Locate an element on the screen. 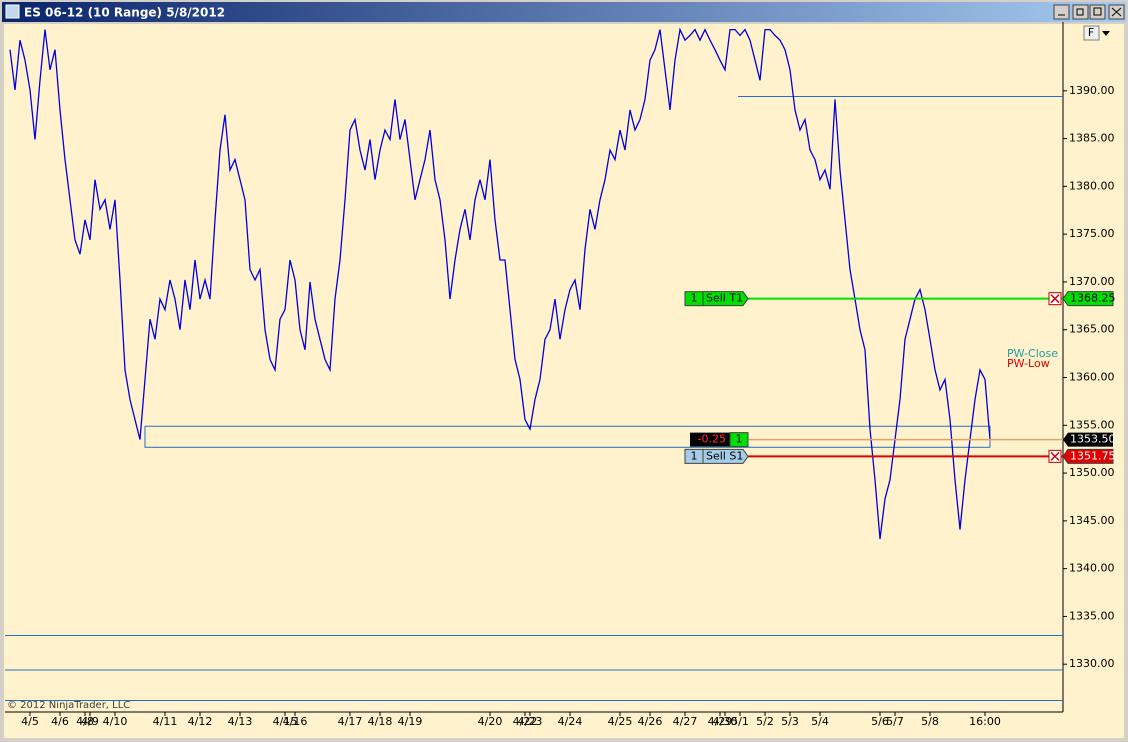 The height and width of the screenshot is (742, 1128). x-tick-label: 4/8 is located at coordinates (85, 721).